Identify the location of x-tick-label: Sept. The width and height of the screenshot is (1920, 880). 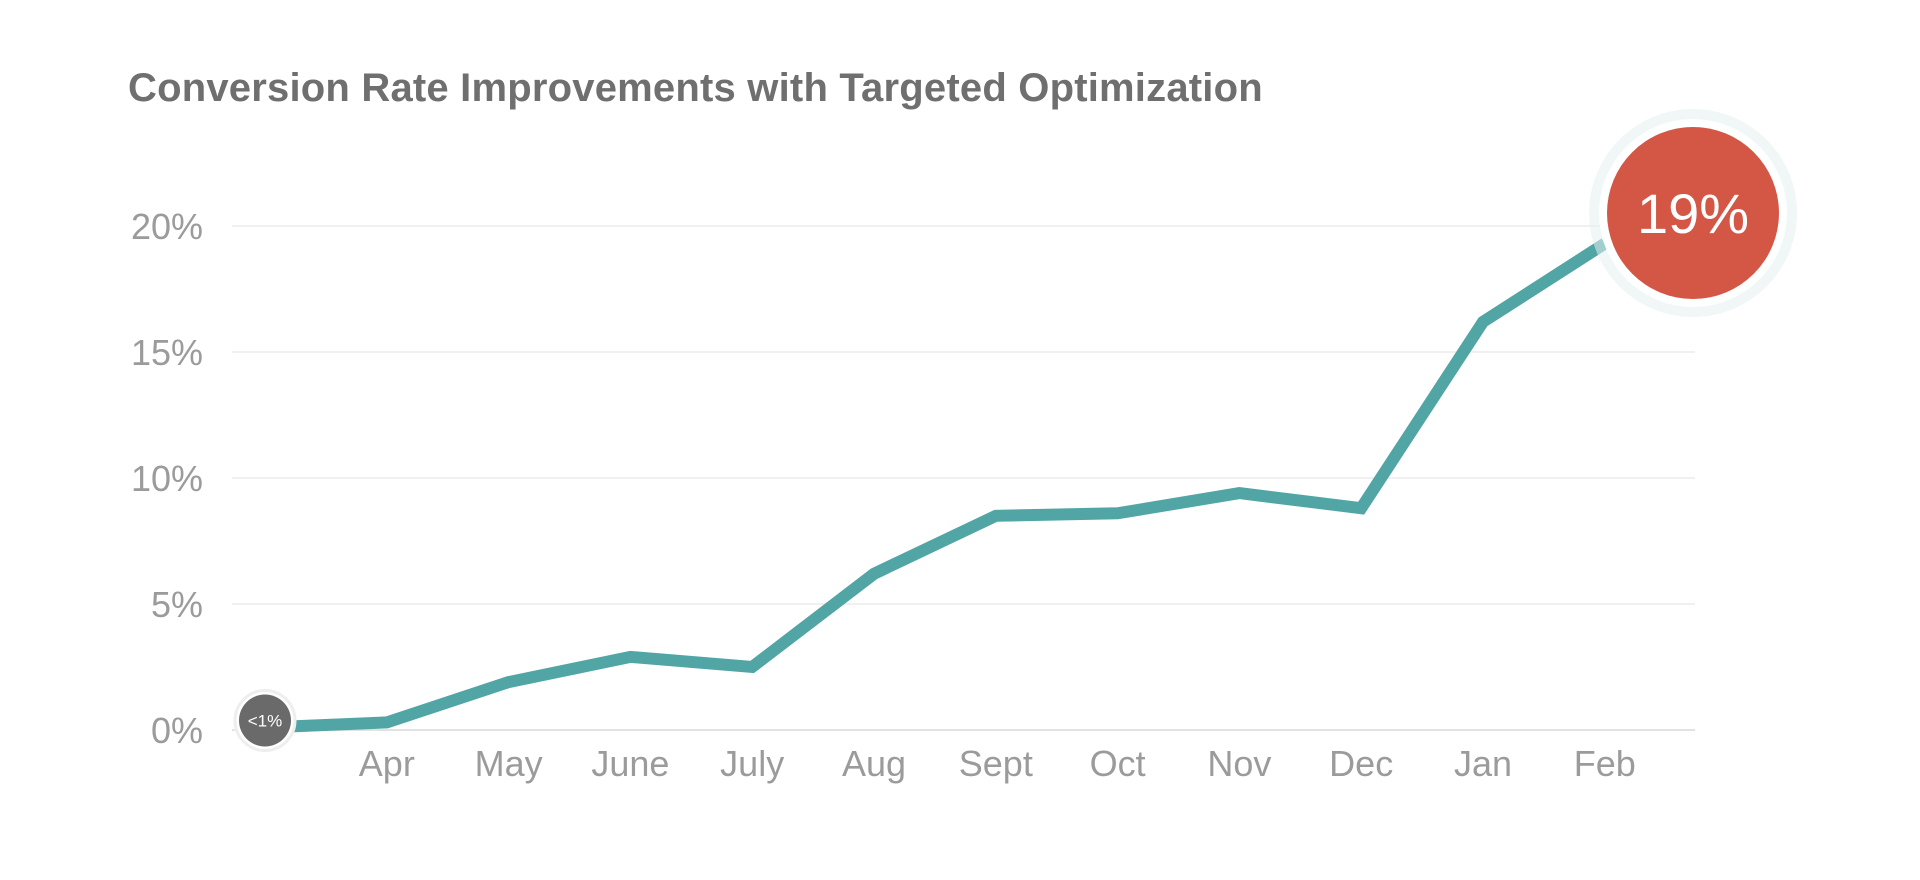
(996, 763).